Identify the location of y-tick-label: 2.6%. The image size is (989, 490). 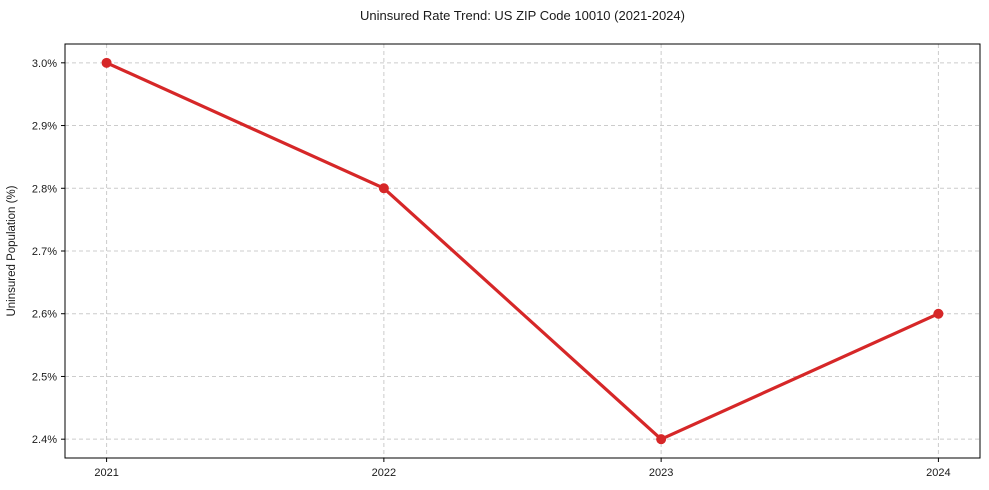
(44, 315).